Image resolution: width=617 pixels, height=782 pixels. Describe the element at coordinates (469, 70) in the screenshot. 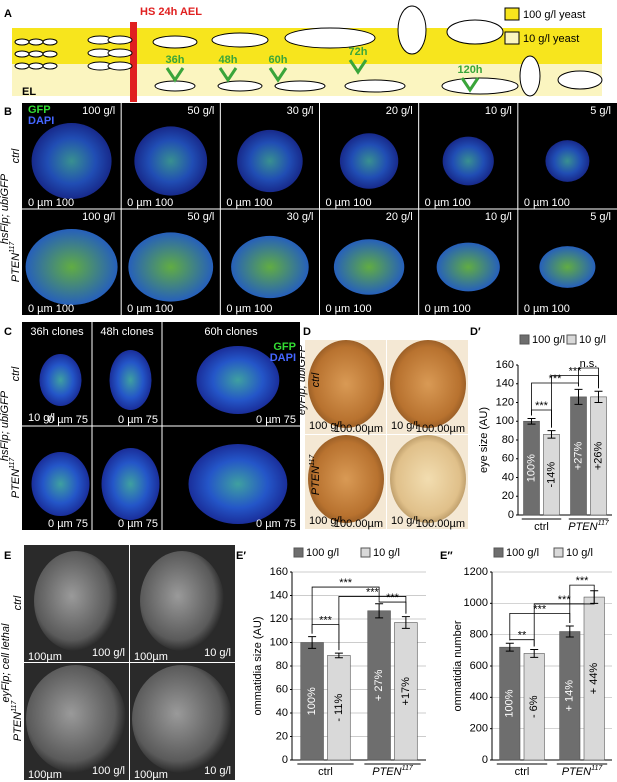

I see `time-label: 120h` at that location.